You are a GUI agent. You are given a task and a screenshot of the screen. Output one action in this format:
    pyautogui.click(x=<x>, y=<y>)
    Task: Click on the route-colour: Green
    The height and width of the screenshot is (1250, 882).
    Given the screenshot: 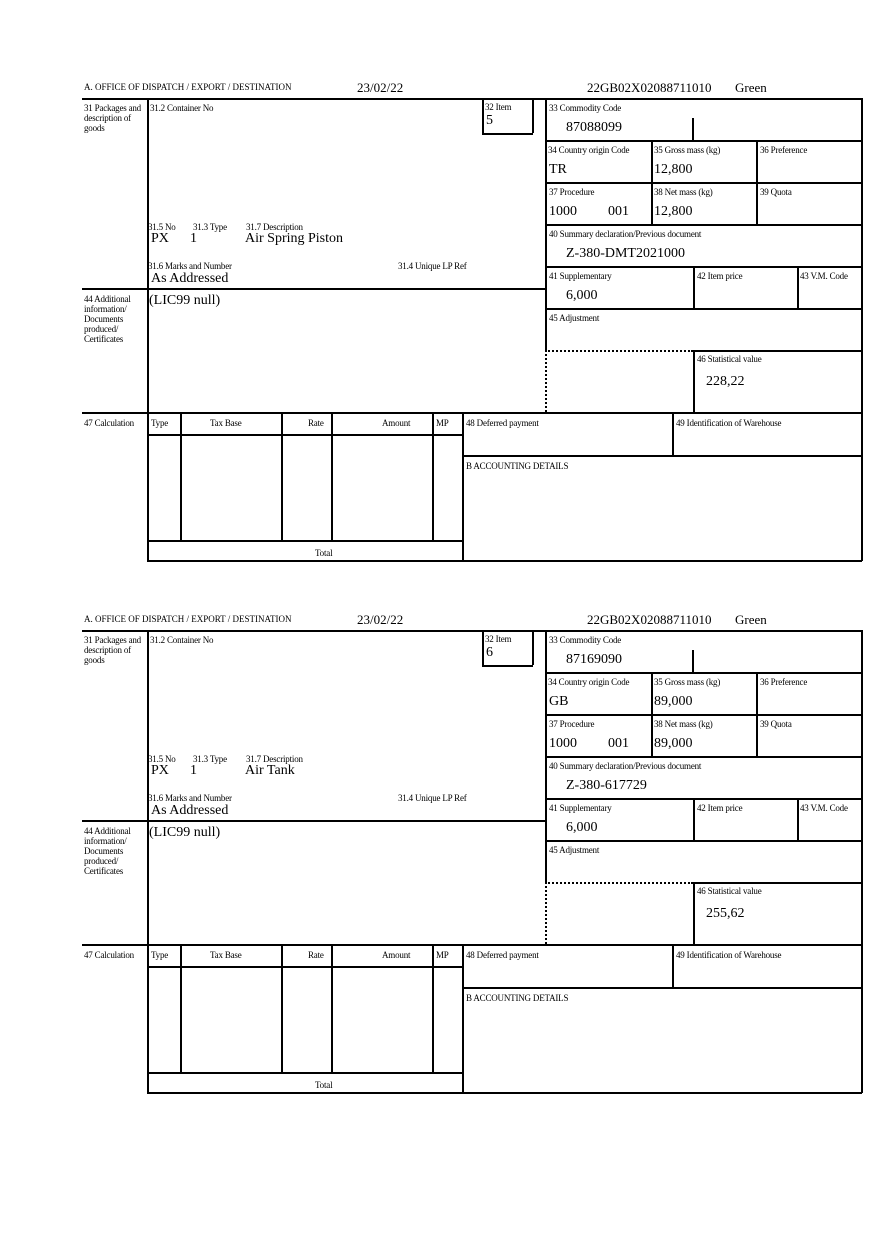 What is the action you would take?
    pyautogui.click(x=751, y=87)
    